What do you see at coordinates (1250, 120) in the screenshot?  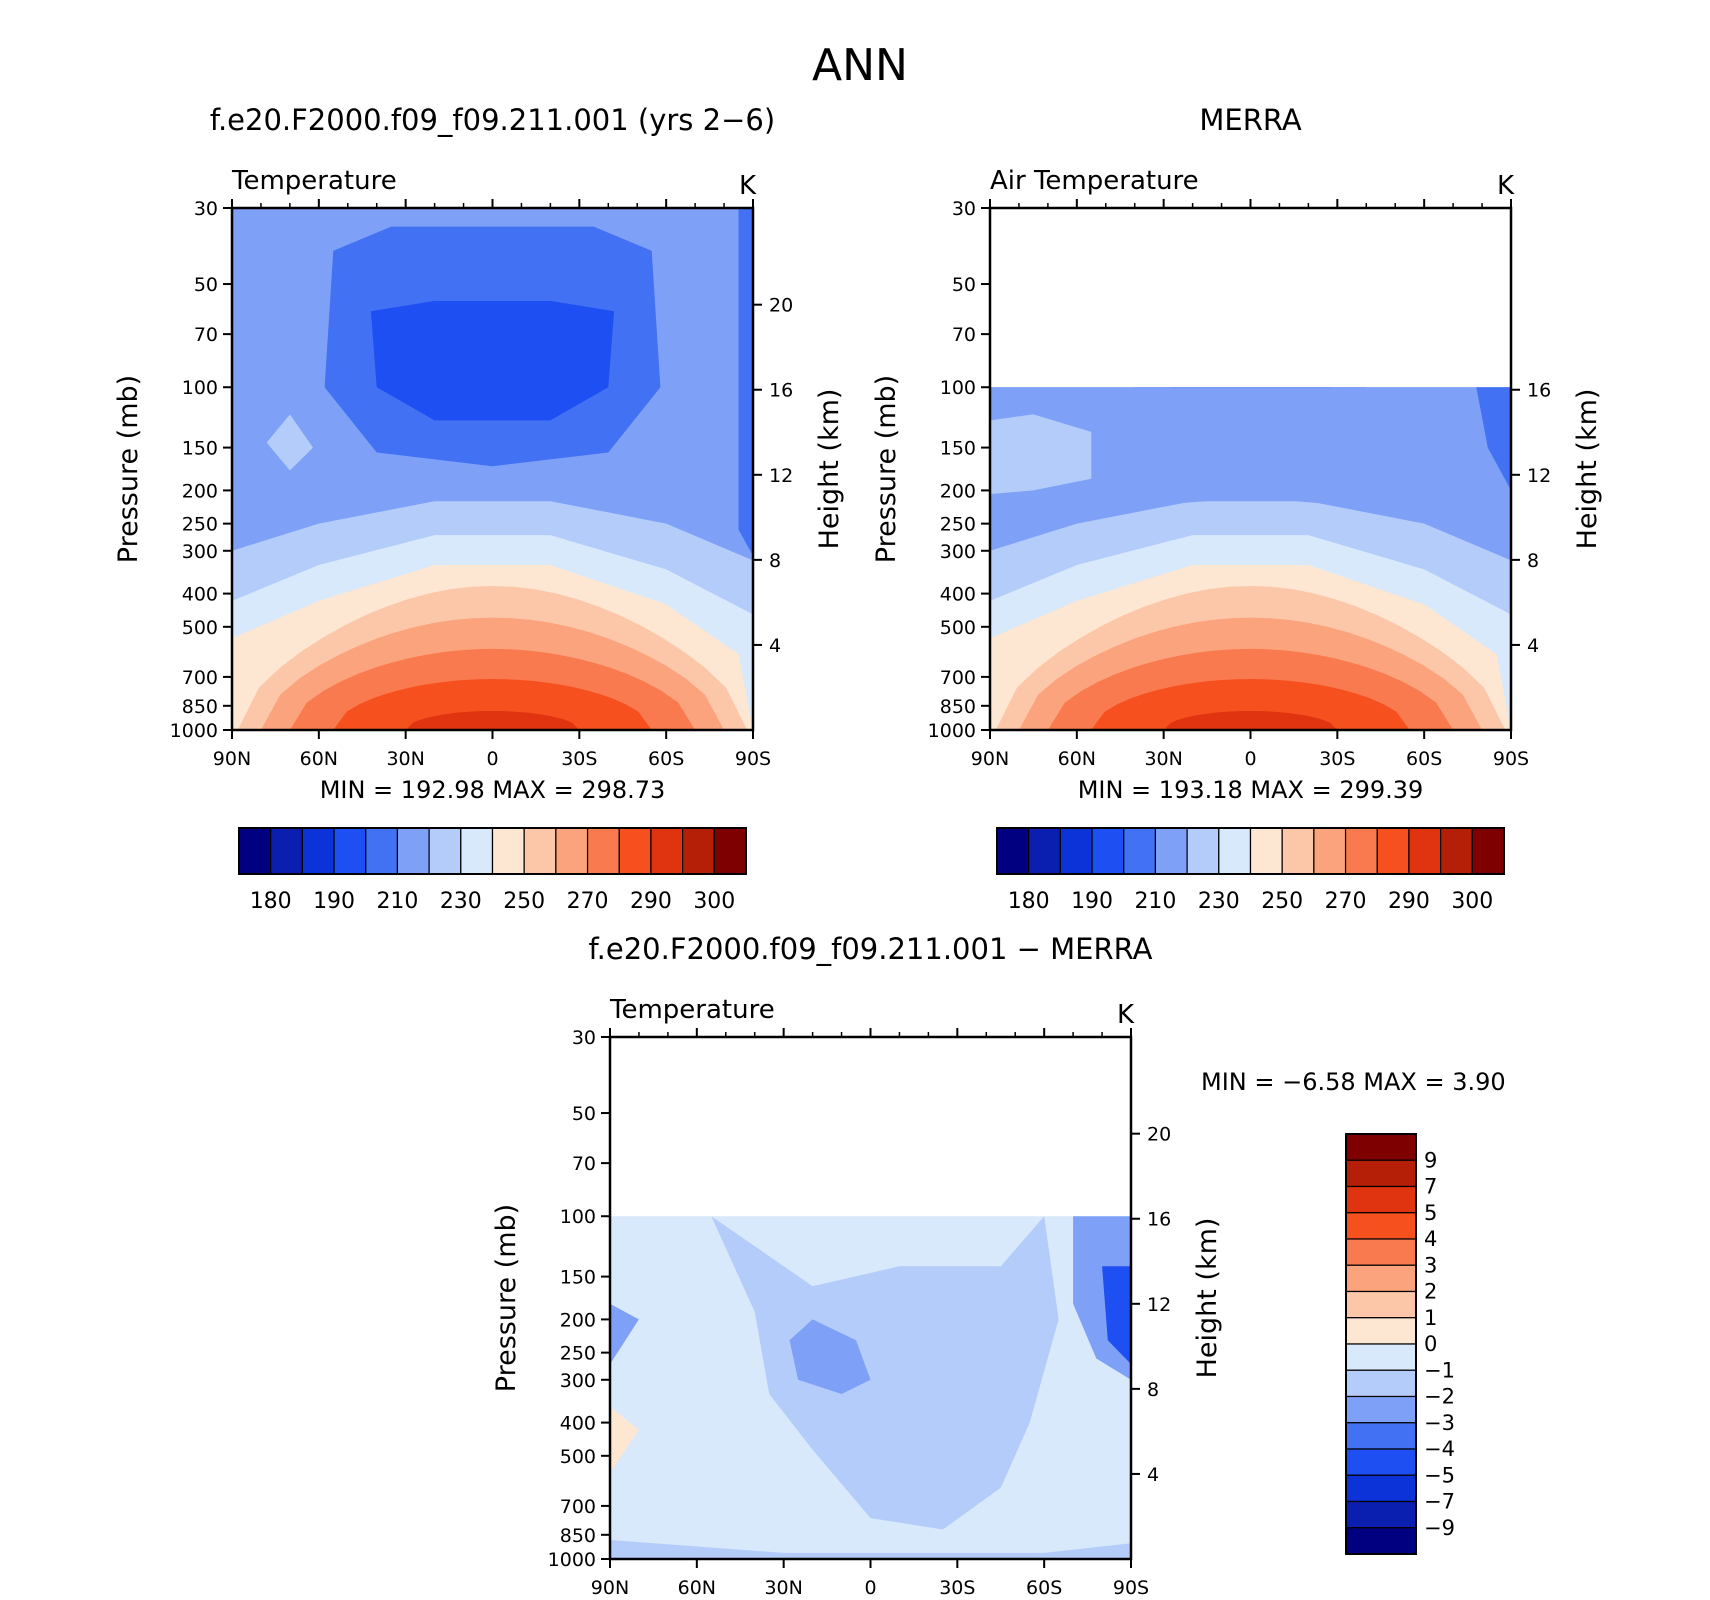 I see `panel-title: MERRA` at bounding box center [1250, 120].